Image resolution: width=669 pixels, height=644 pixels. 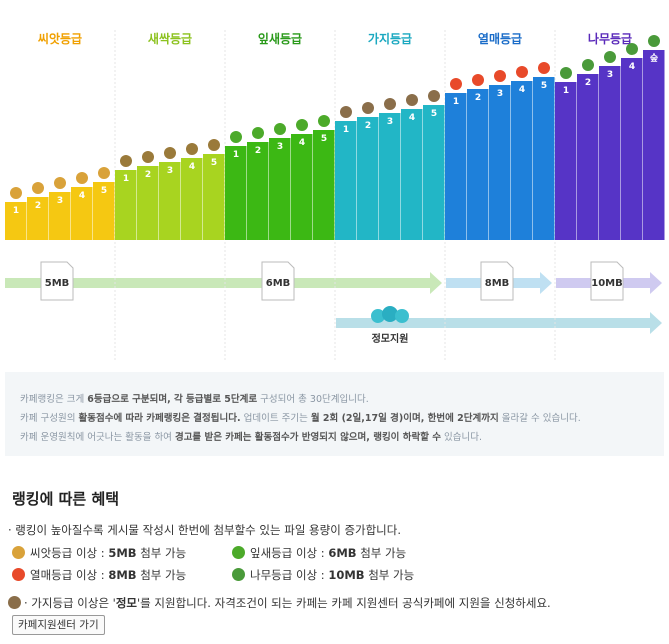 I want to click on grade-name: 나무등급, so click(x=610, y=38).